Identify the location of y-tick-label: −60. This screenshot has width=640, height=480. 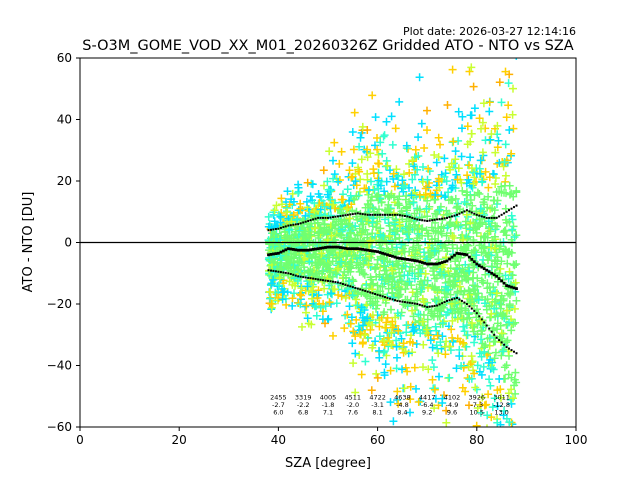
(59, 427).